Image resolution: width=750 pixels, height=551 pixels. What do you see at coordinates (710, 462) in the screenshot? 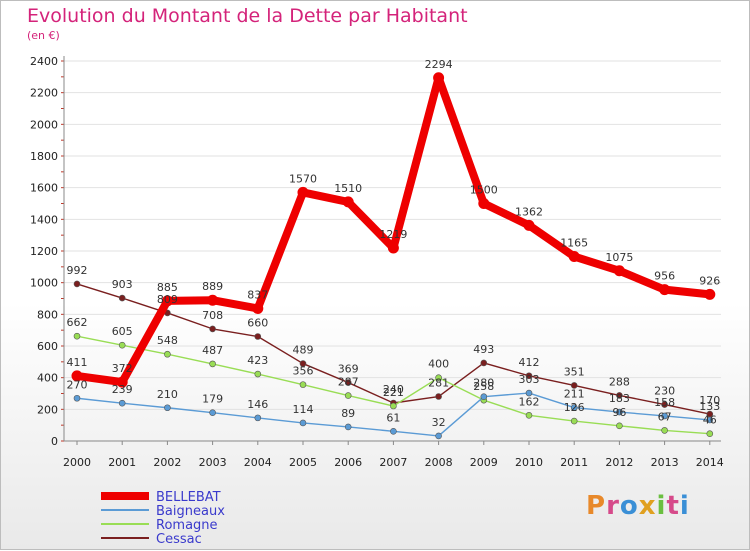
I see `x-tick-label: 2014` at bounding box center [710, 462].